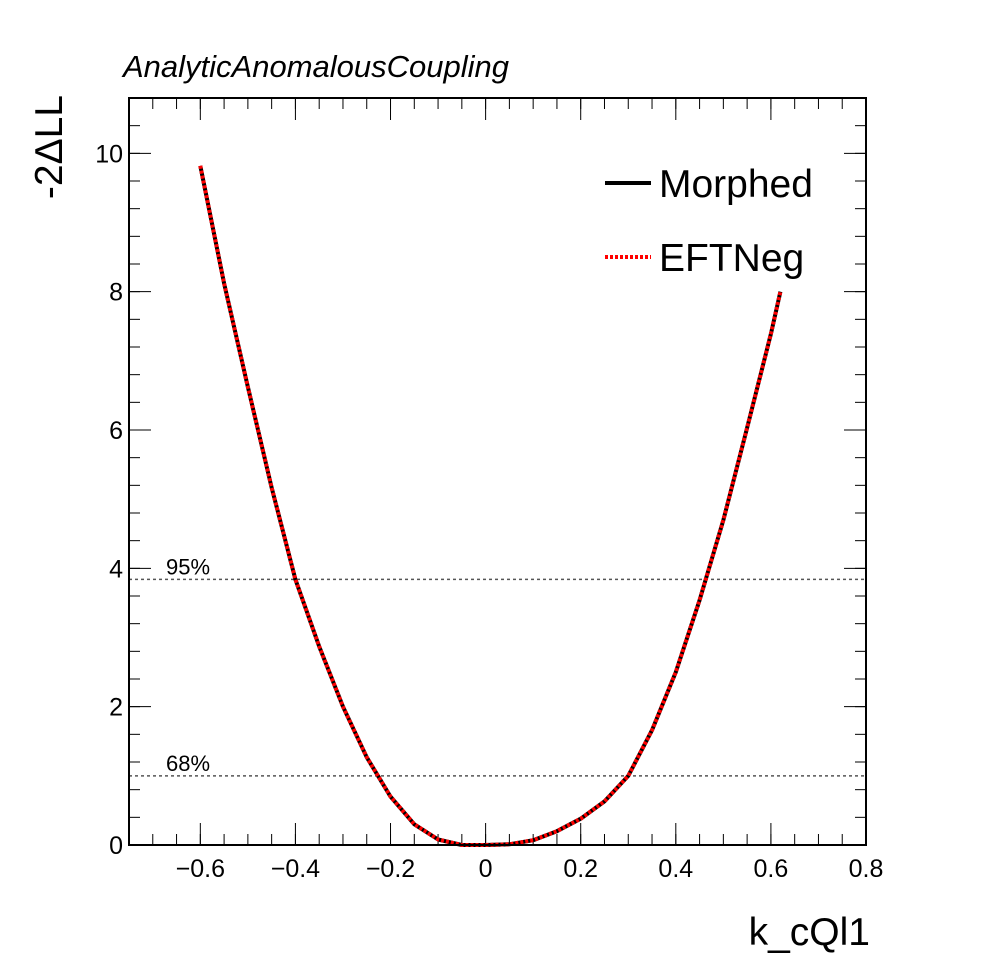 This screenshot has height=972, width=996. What do you see at coordinates (200, 869) in the screenshot?
I see `x-tick-label: −0.6` at bounding box center [200, 869].